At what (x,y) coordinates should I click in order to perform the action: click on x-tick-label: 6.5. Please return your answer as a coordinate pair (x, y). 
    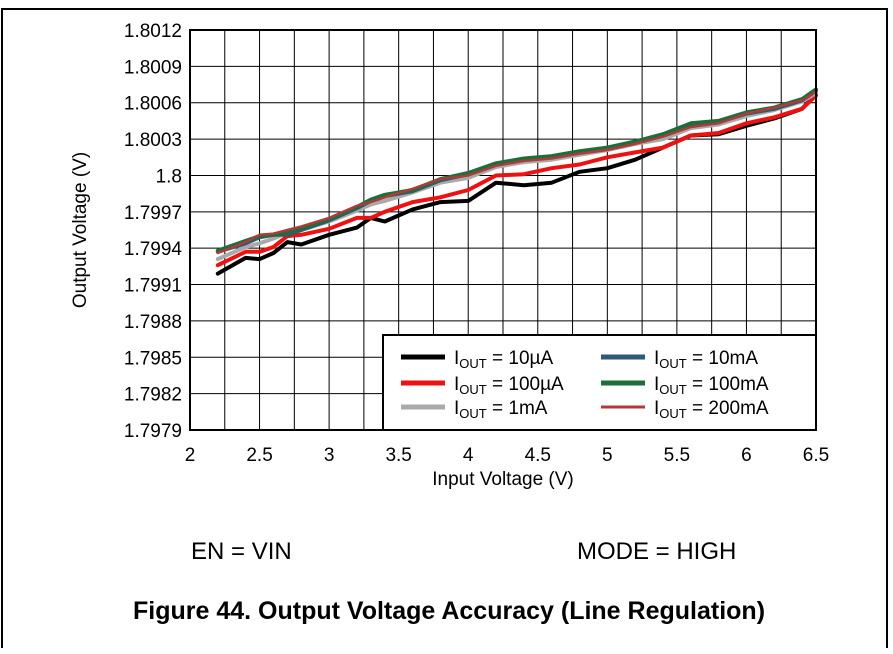
    Looking at the image, I should click on (816, 455).